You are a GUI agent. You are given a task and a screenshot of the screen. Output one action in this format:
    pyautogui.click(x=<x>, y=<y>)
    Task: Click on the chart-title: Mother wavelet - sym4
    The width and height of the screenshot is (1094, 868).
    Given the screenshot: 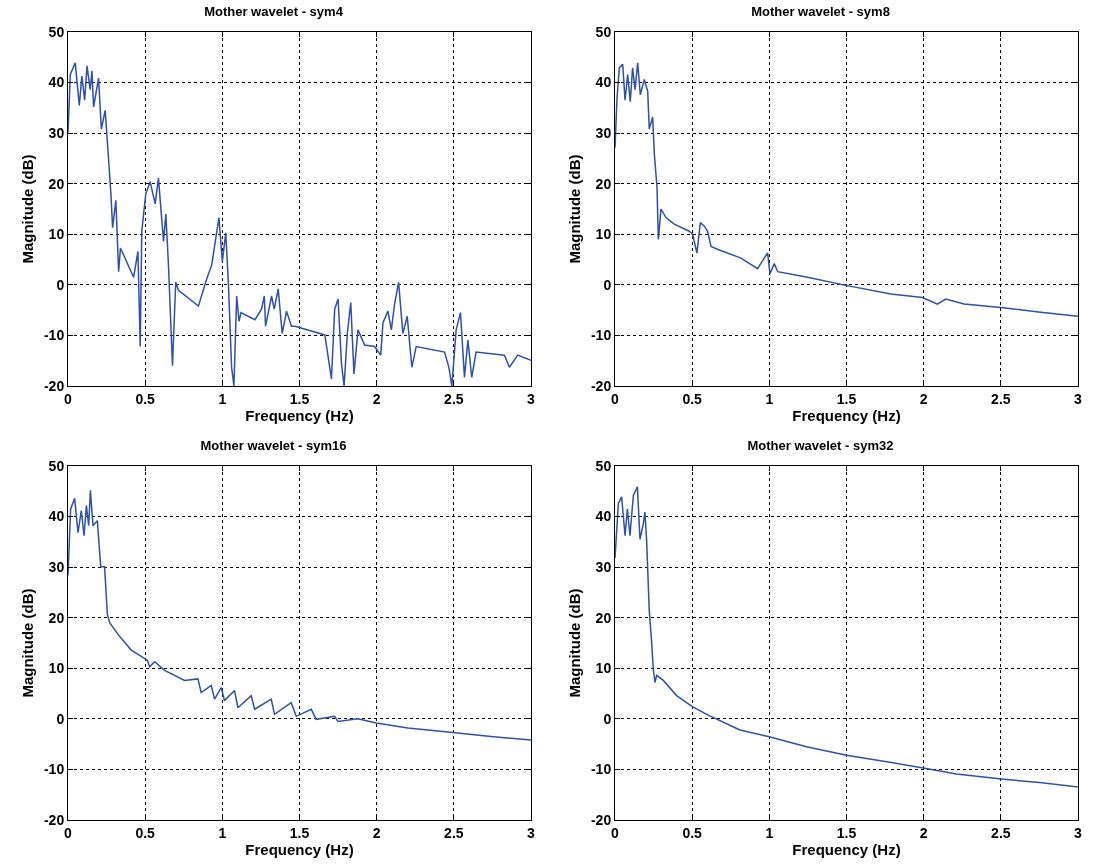 What is the action you would take?
    pyautogui.click(x=274, y=11)
    